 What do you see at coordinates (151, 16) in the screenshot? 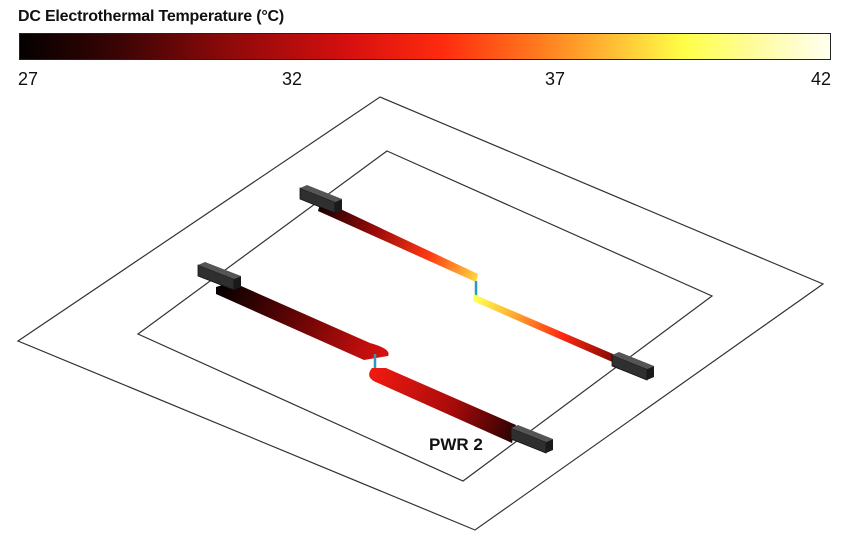
I see `colorbar-title: DC Electrothermal Temperature (°C)` at bounding box center [151, 16].